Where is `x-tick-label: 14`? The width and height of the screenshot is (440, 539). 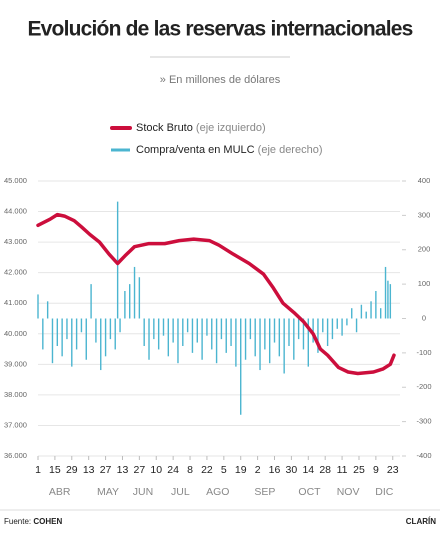 x-tick-label: 14 is located at coordinates (308, 470).